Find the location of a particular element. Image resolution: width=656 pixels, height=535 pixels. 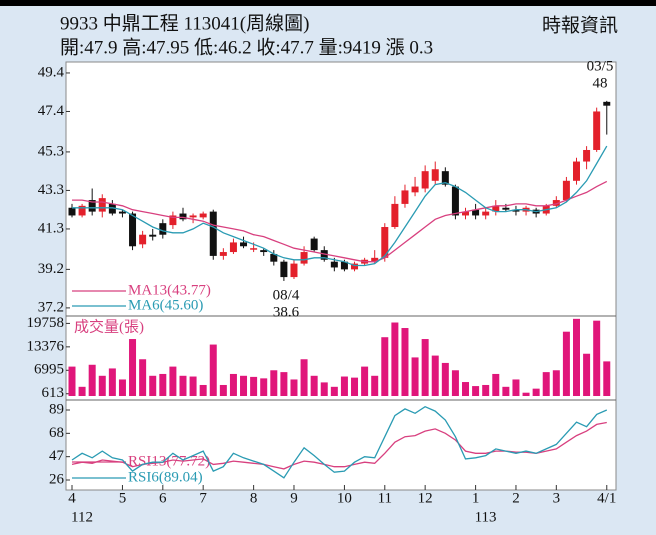

y-tick-label: 43.3 is located at coordinates (51, 190).